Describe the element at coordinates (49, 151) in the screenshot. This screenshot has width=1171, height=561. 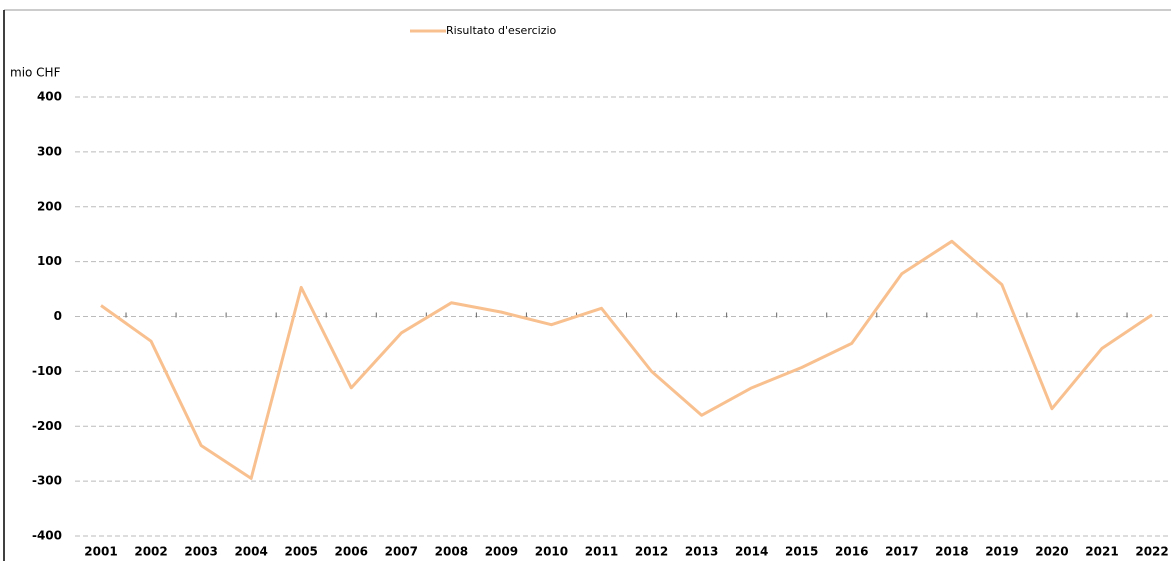
I see `y-tick-label: 300` at that location.